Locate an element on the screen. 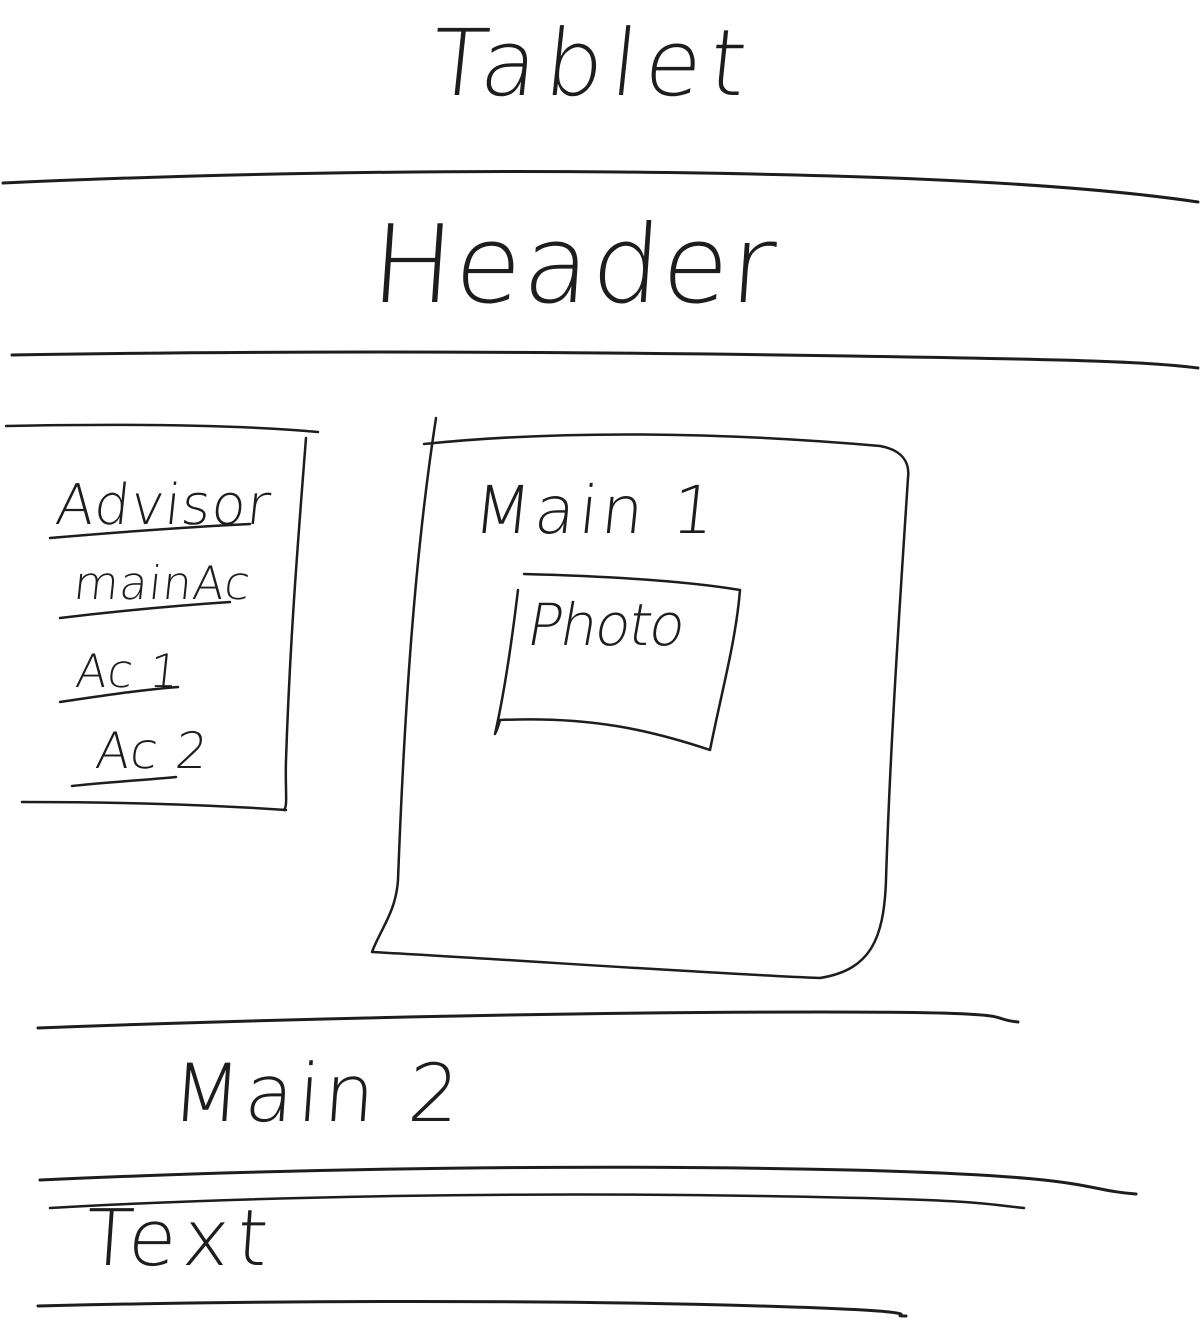 This screenshot has height=1322, width=1200. header-label: Header is located at coordinates (574, 265).